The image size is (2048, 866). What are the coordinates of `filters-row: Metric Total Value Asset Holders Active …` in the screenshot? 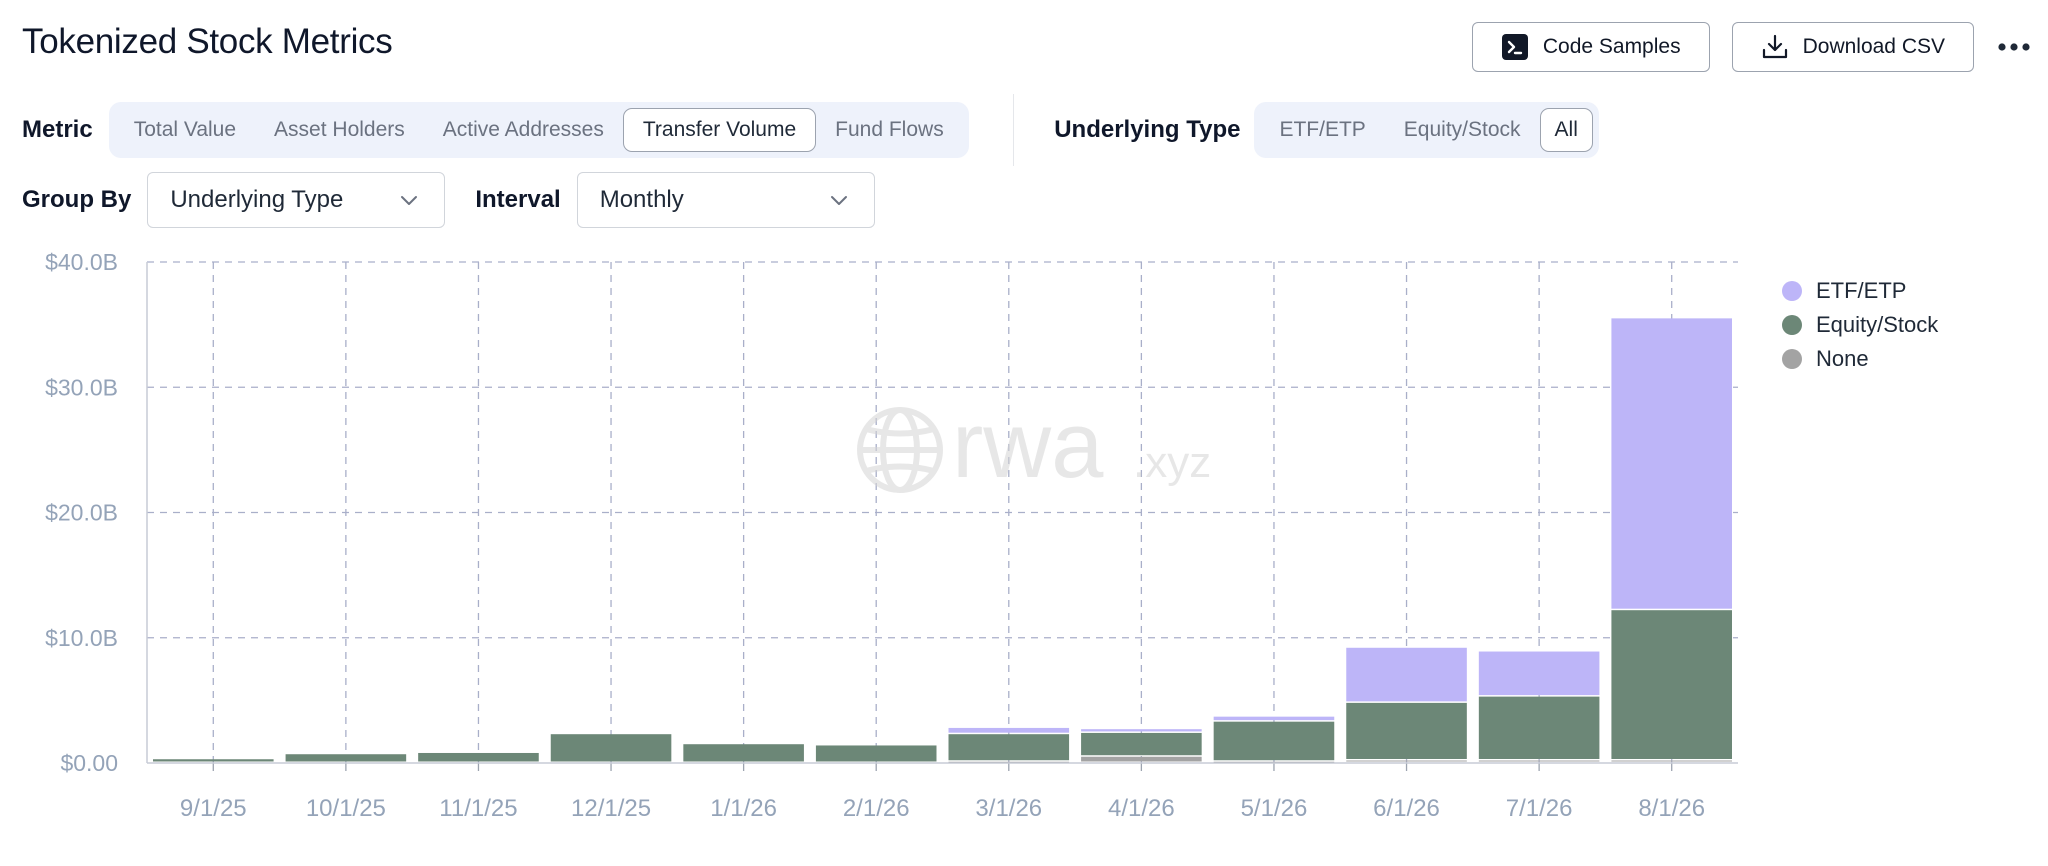 It's located at (810, 130).